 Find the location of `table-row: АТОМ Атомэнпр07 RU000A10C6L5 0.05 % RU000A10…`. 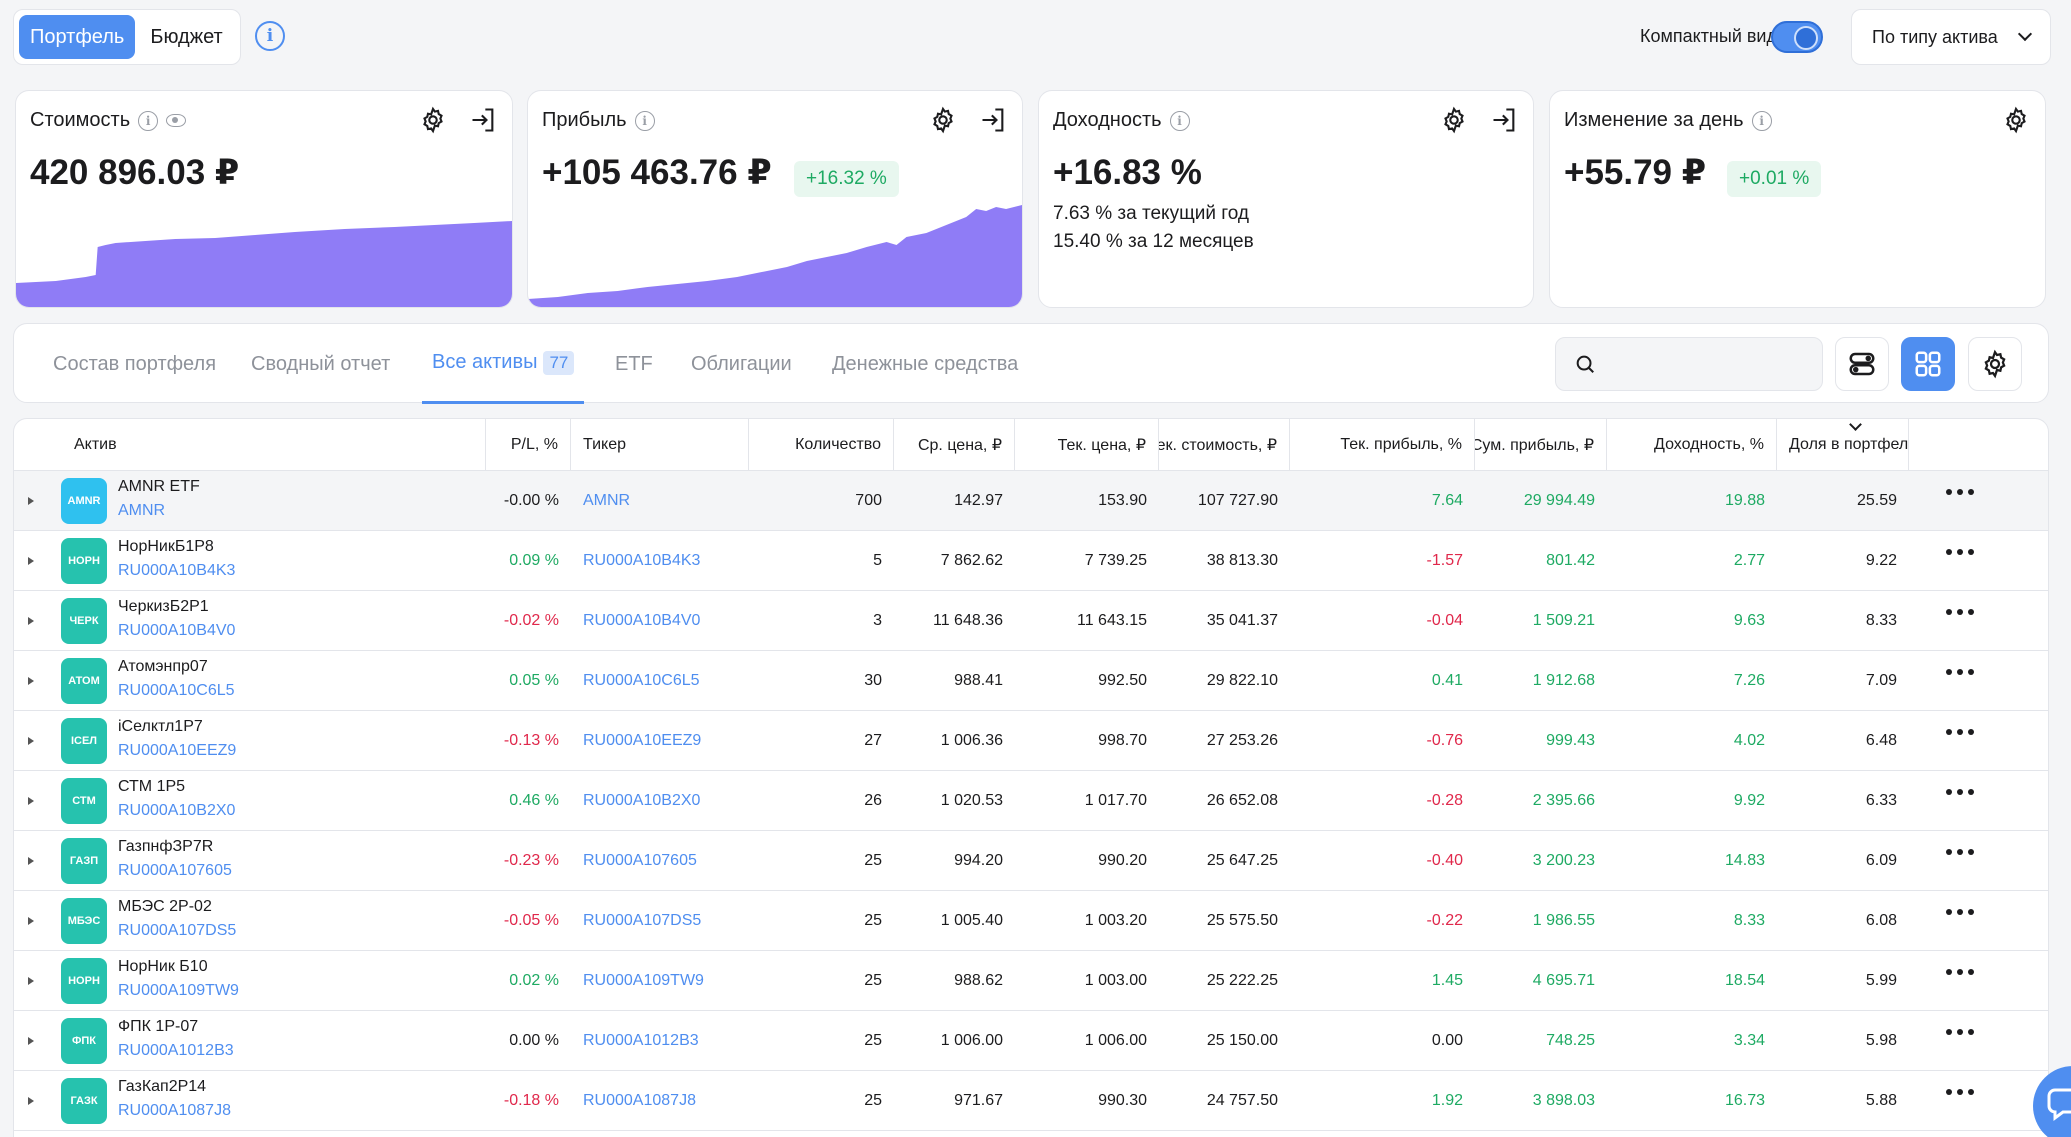

table-row: АТОМ Атомэнпр07 RU000A10C6L5 0.05 % RU000A10… is located at coordinates (1031, 681).